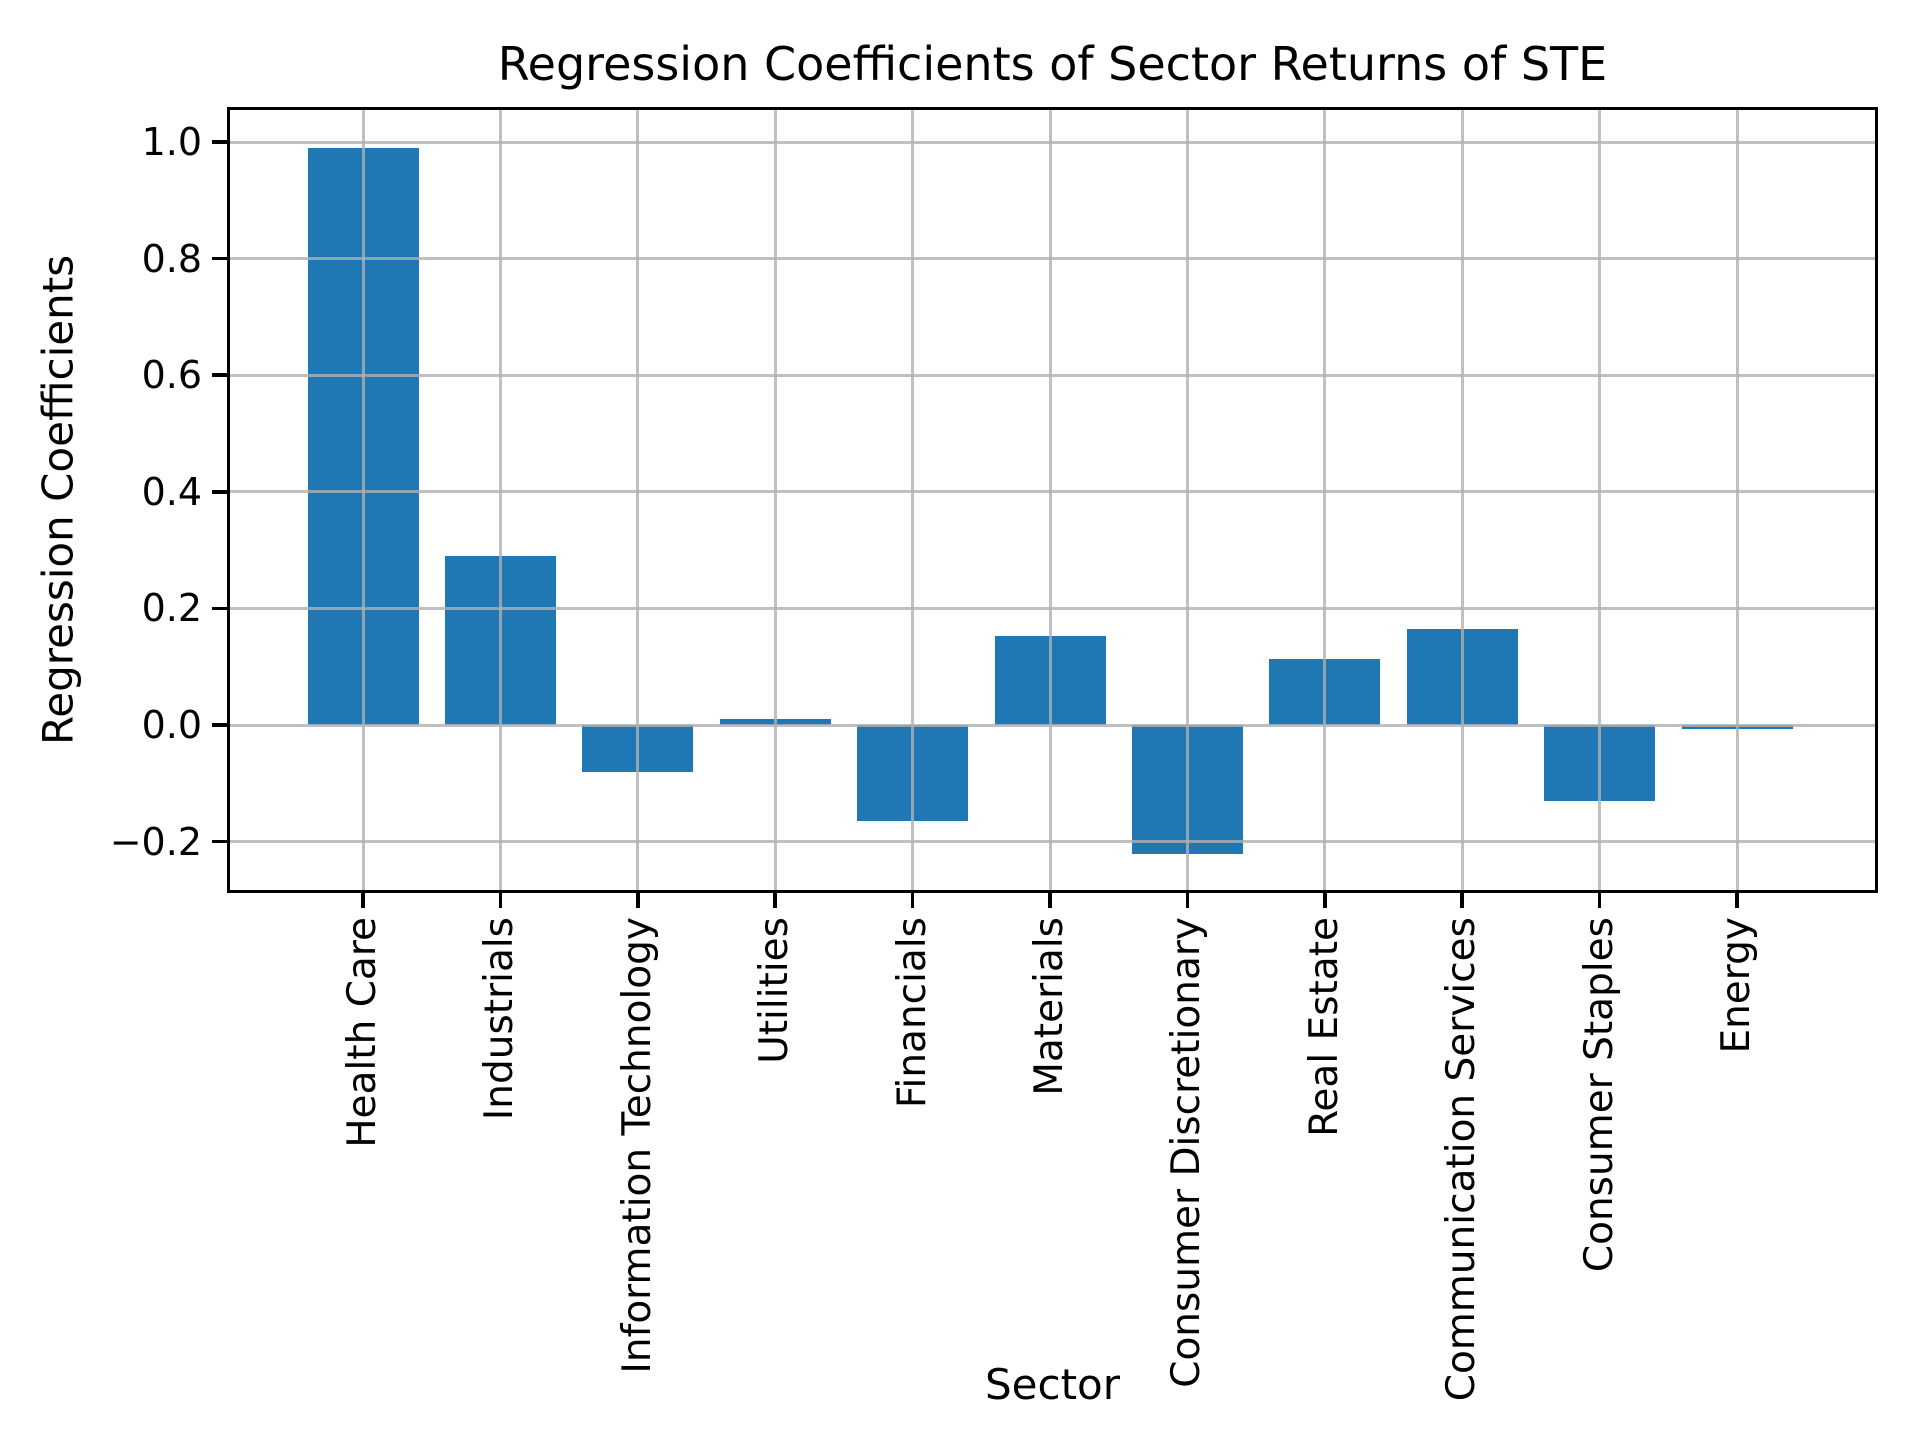 This screenshot has width=1920, height=1440. I want to click on x-axis-label: Sector, so click(1052, 1384).